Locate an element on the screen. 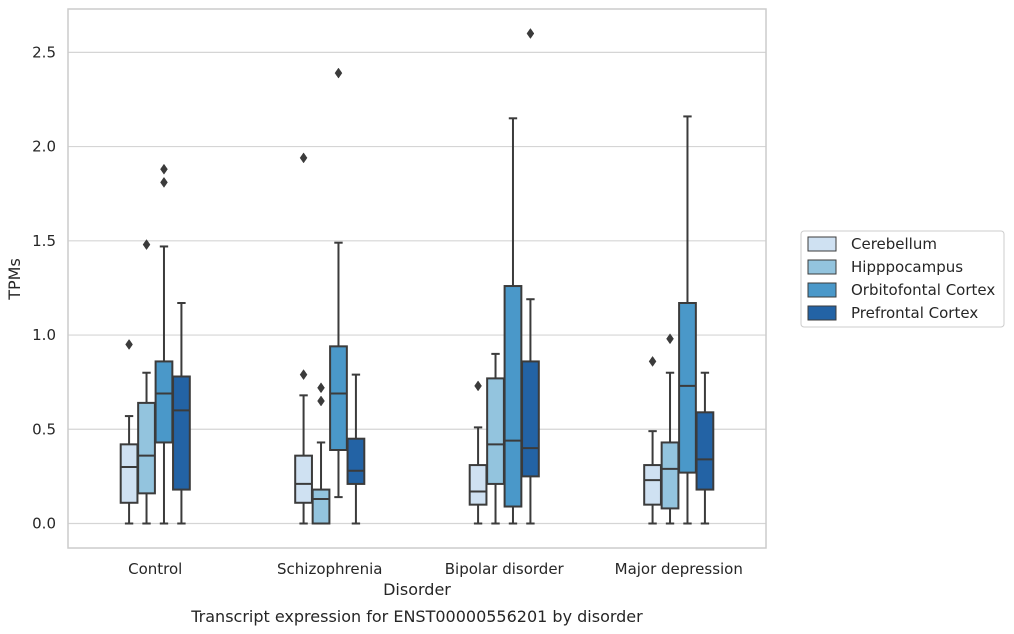 The image size is (1014, 634). y-tick-labels: 0.0 0.5 1.0 1.5 2.0 2.5 is located at coordinates (44, 287).